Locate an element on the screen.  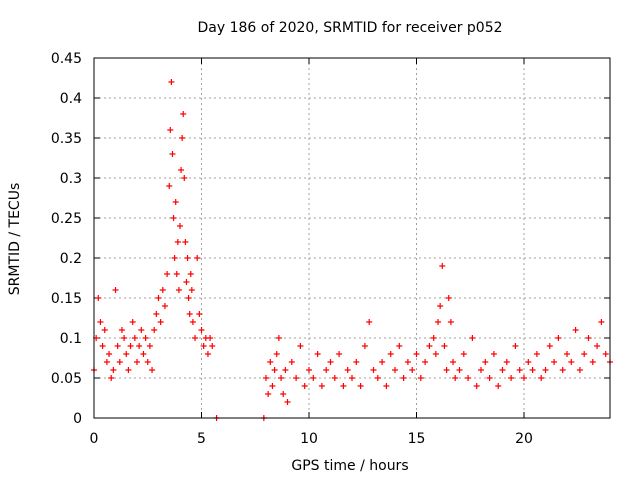
y-tick-label: 0.45 is located at coordinates (66, 59).